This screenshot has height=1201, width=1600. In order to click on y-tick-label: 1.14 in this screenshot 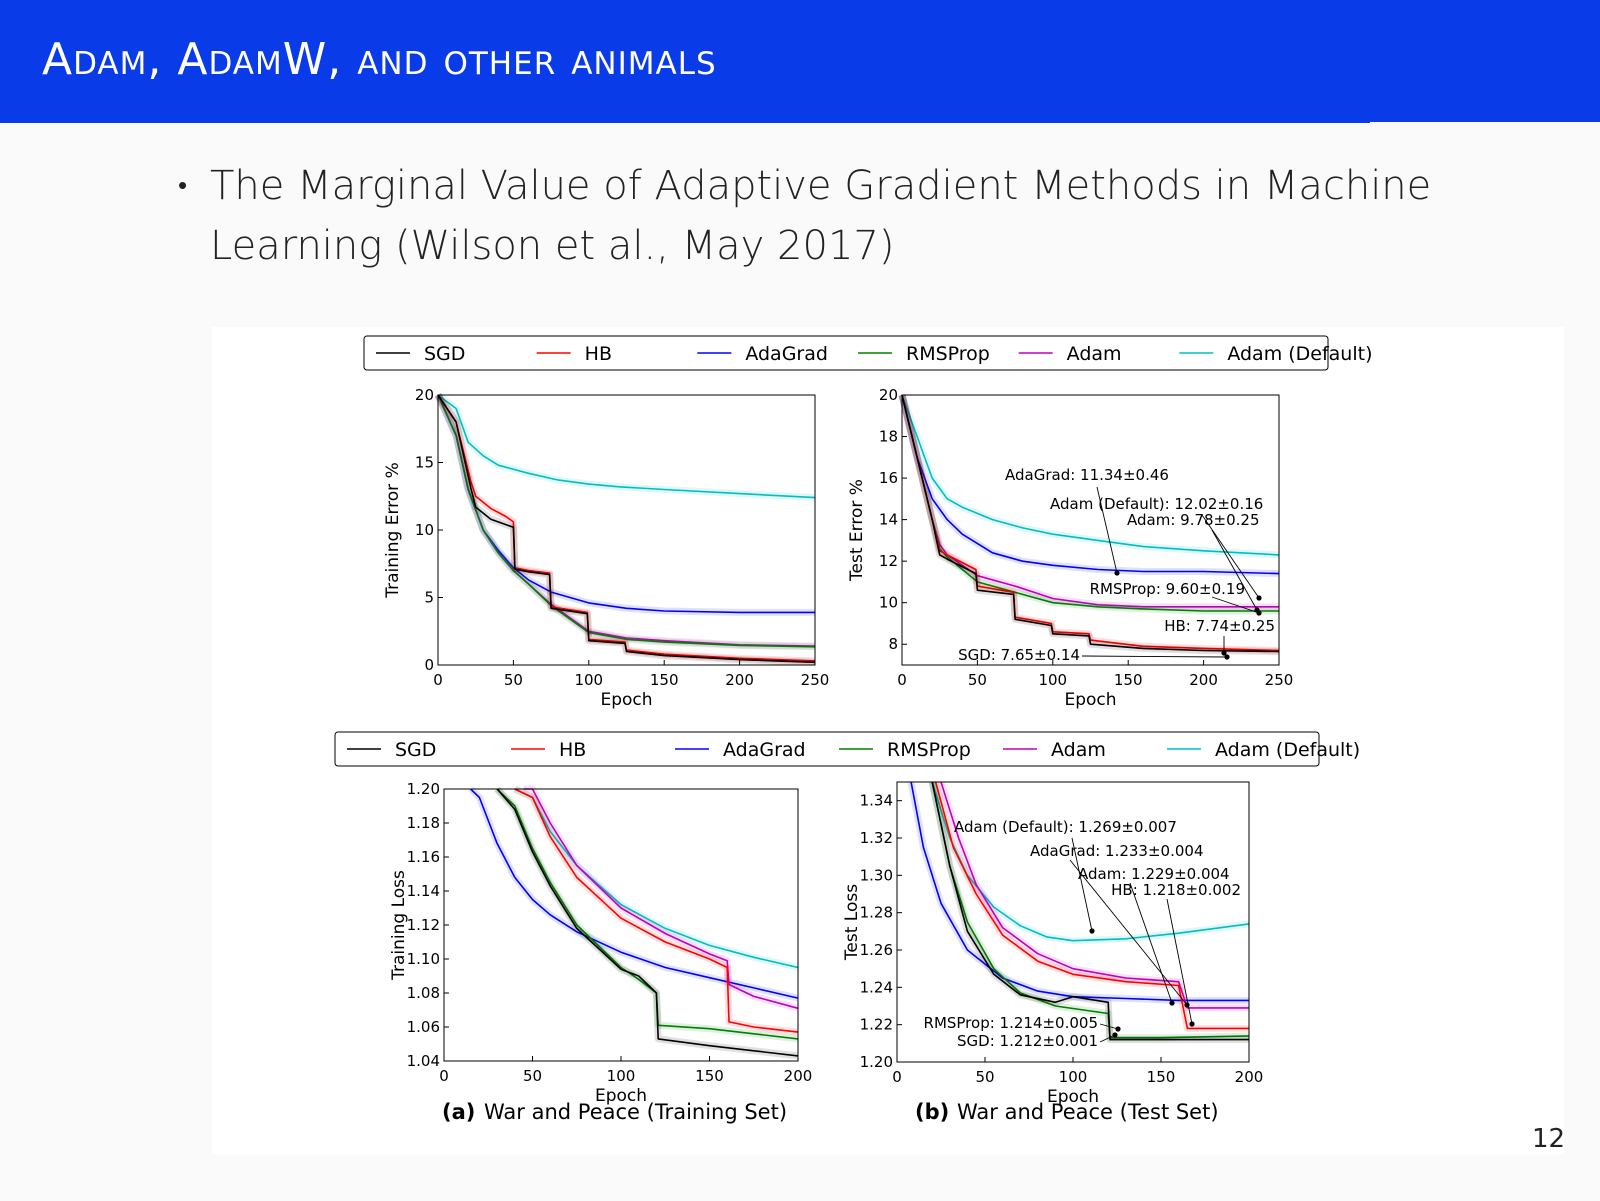, I will do `click(423, 891)`.